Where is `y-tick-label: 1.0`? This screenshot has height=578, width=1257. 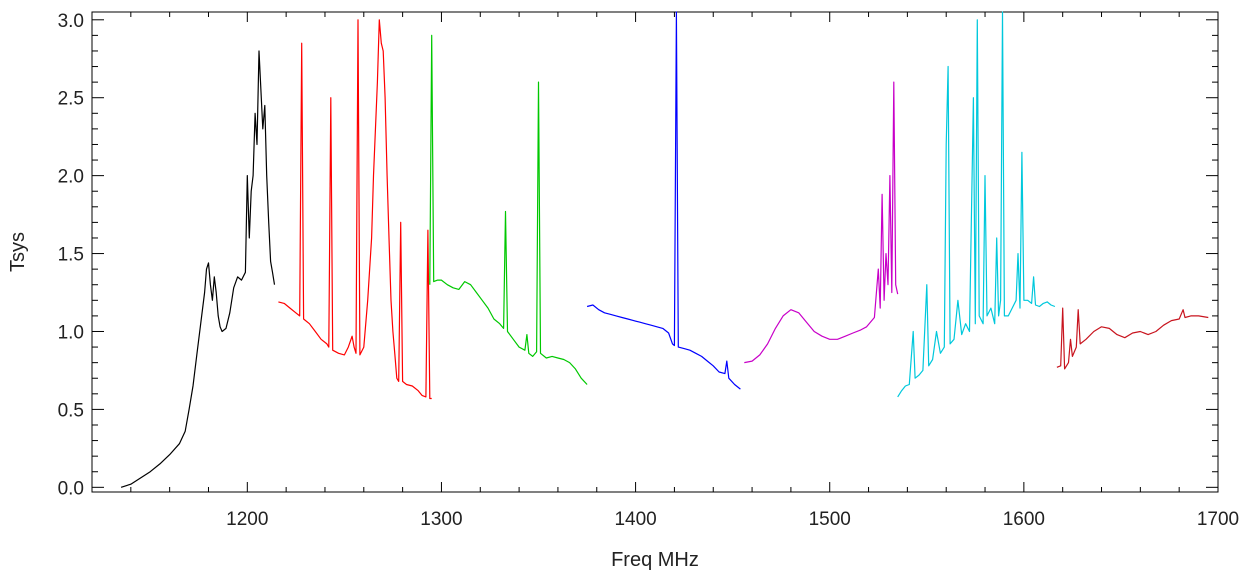 y-tick-label: 1.0 is located at coordinates (71, 332).